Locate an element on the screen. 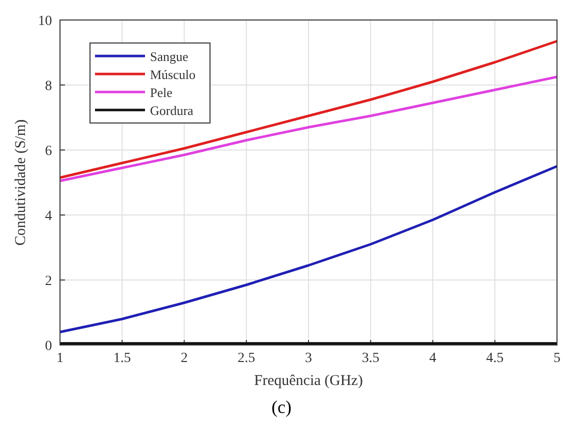 This screenshot has height=426, width=563. x-axis-title: Frequência (GHz) is located at coordinates (308, 381).